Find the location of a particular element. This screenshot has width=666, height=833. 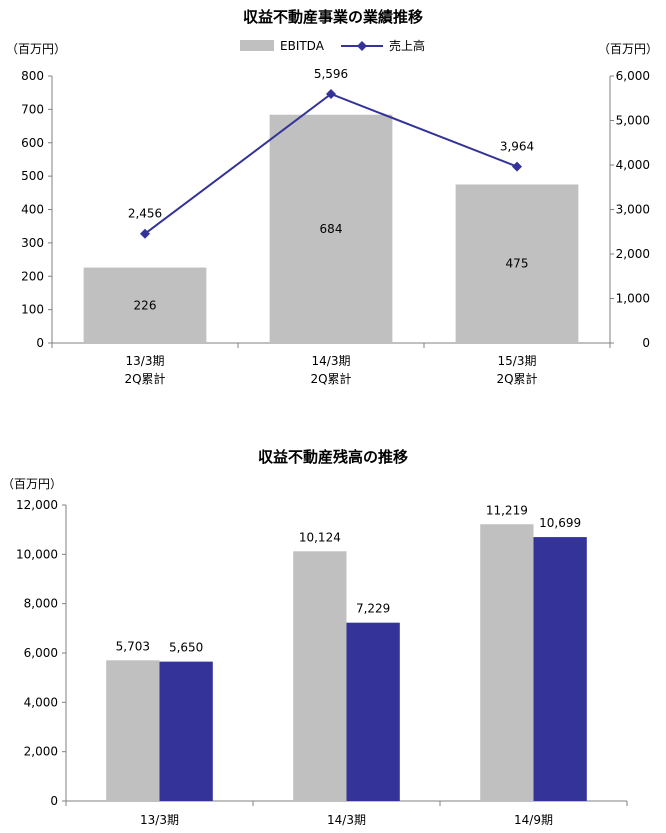

chart2-y-tick-label: 4,000 is located at coordinates (41, 702).